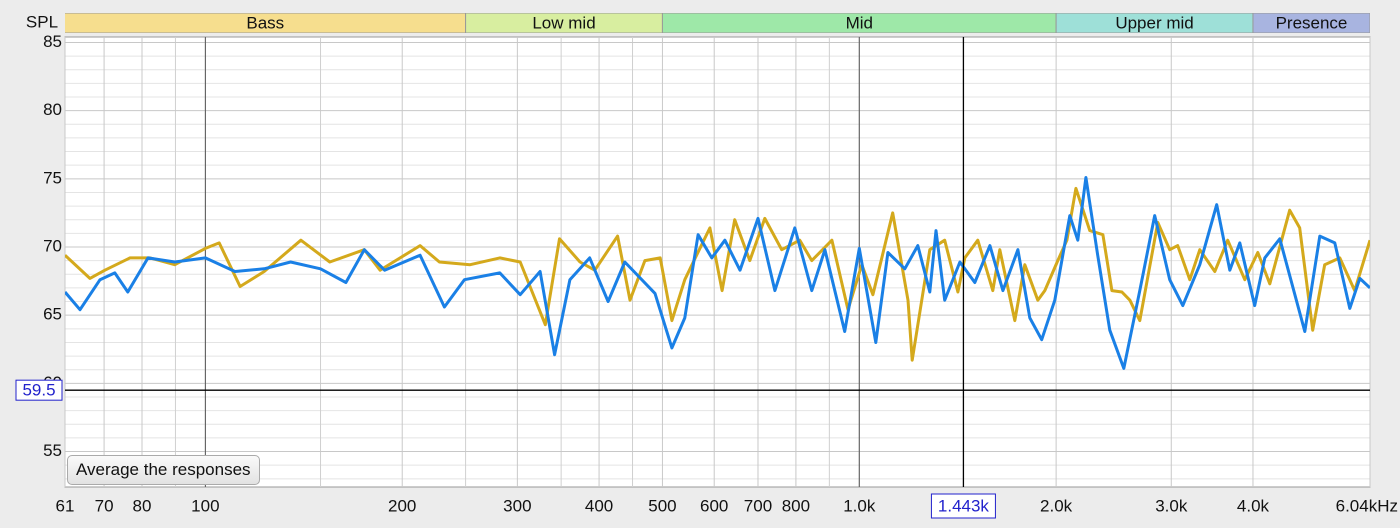 The width and height of the screenshot is (1400, 528). I want to click on average-button: Average the responses, so click(163, 470).